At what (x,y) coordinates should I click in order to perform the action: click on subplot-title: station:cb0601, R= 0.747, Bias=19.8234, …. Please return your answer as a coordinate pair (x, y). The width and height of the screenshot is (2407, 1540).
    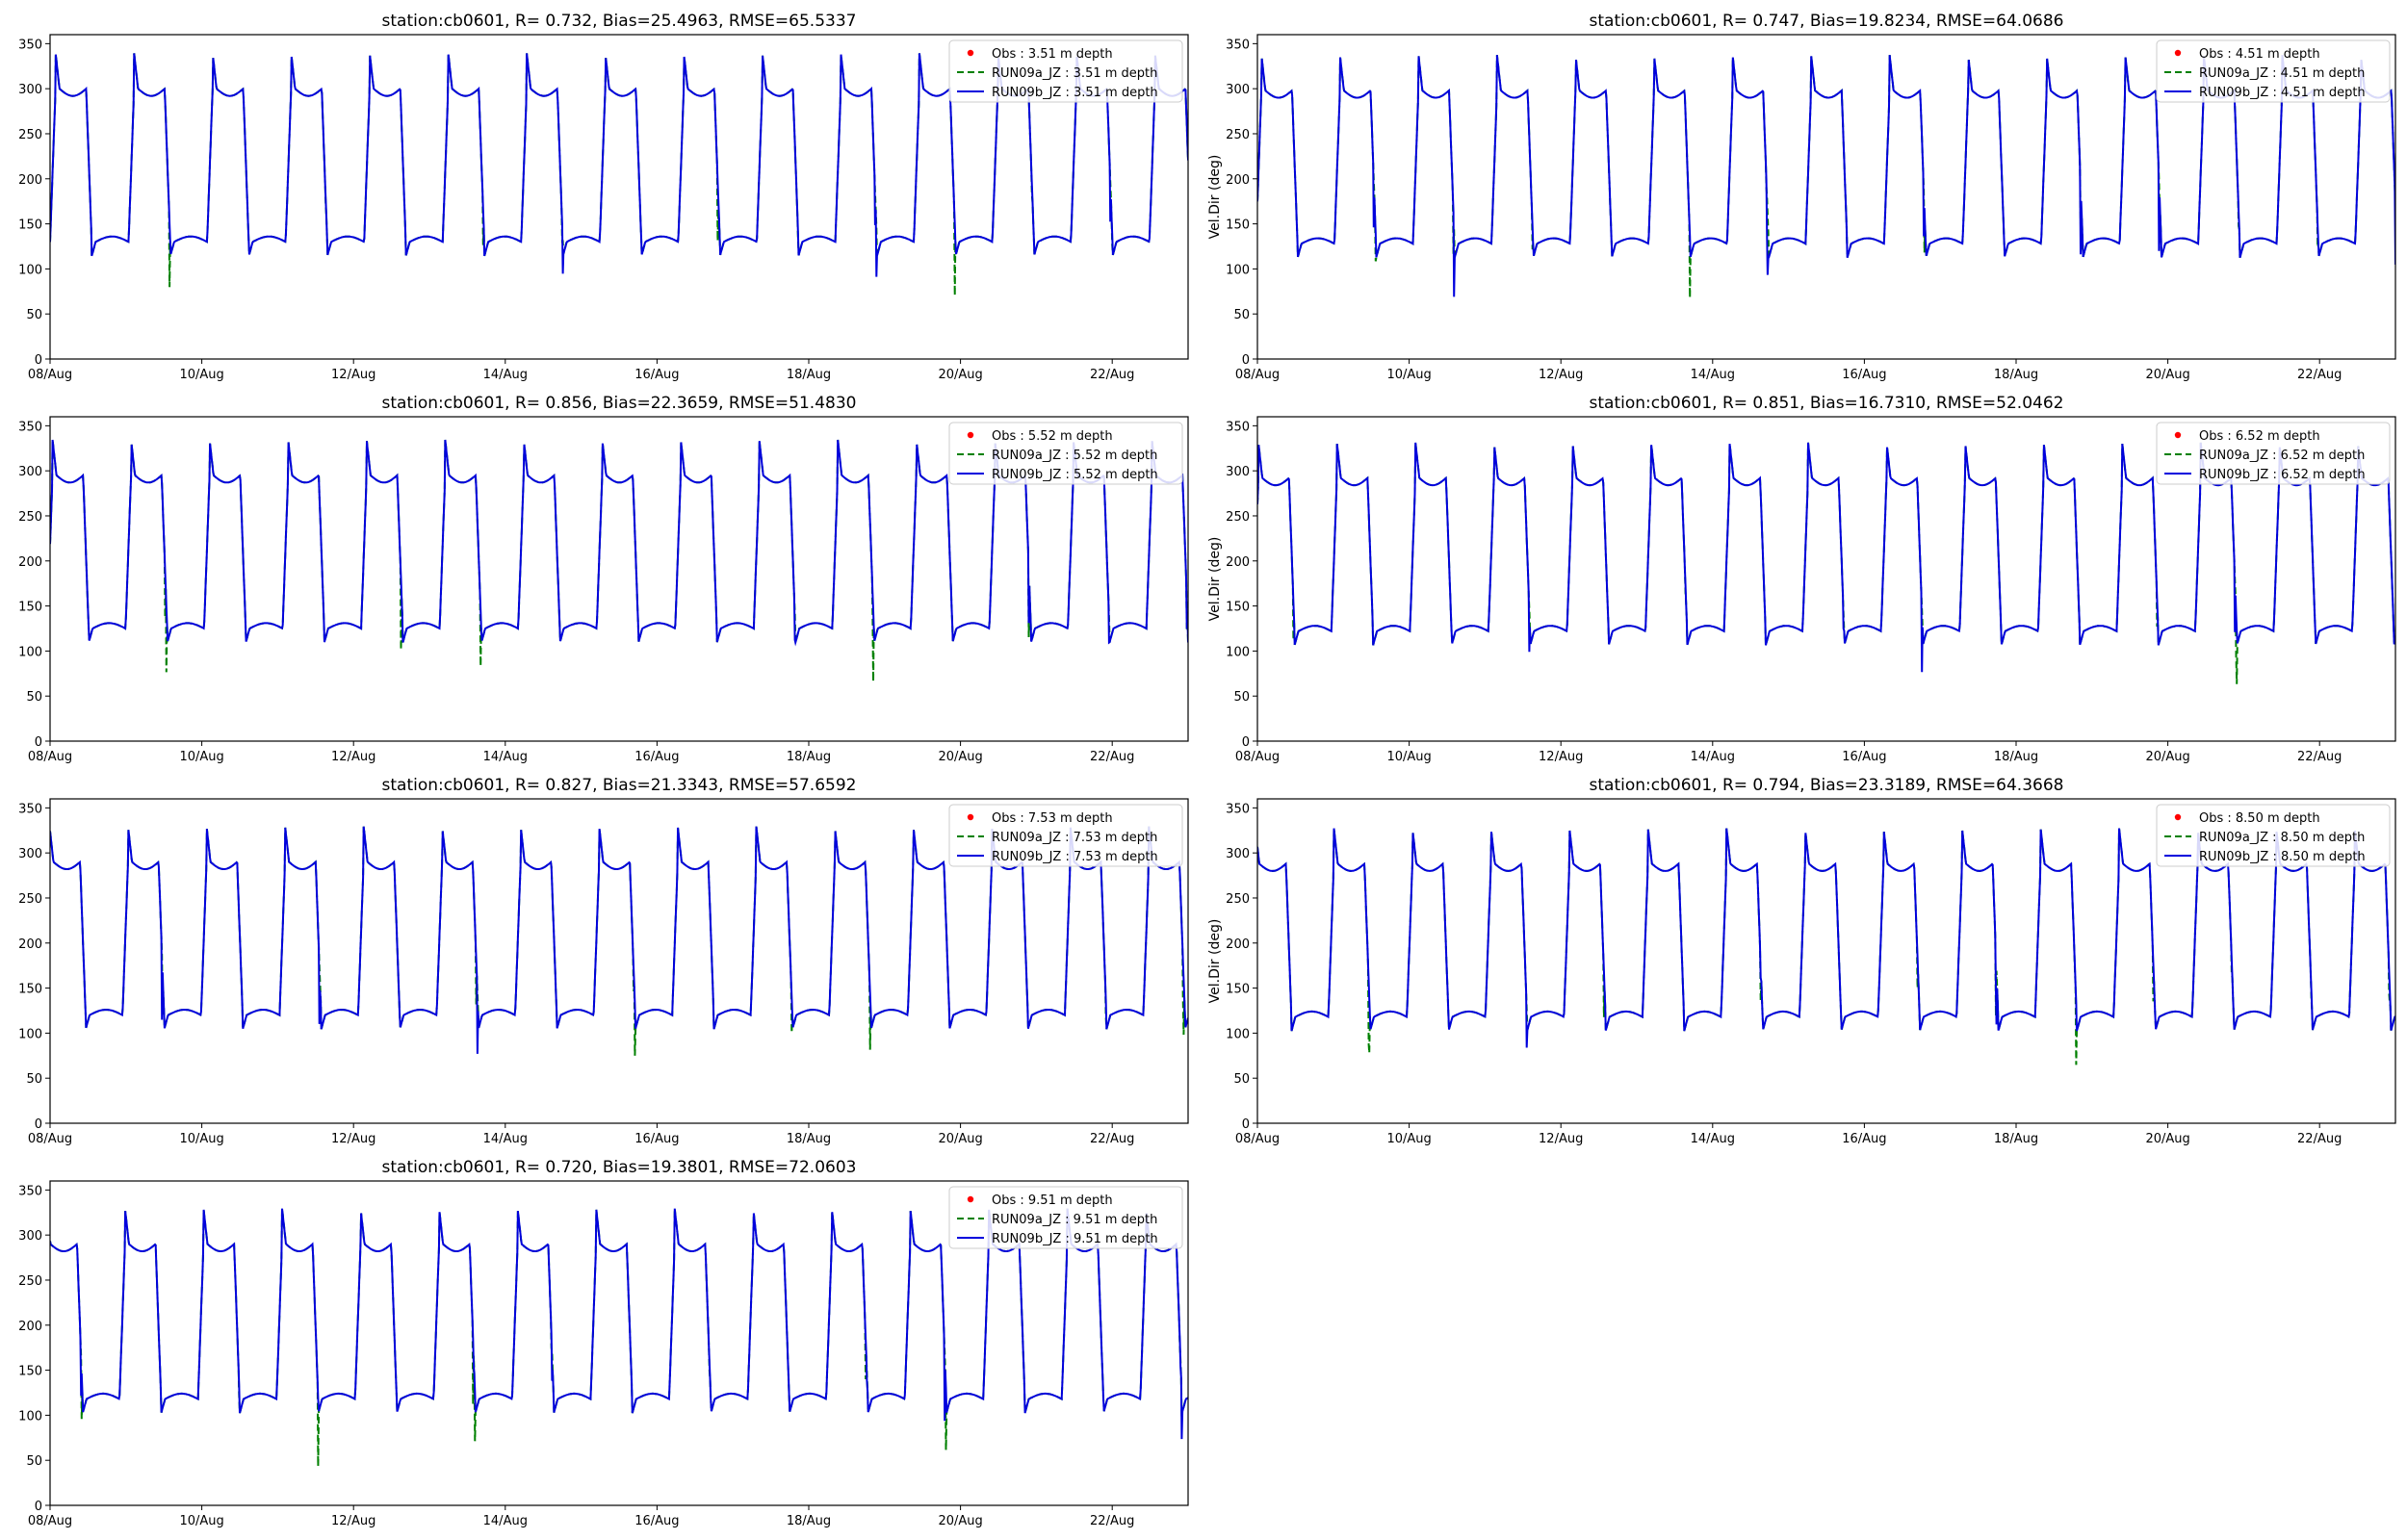
    Looking at the image, I should click on (1827, 21).